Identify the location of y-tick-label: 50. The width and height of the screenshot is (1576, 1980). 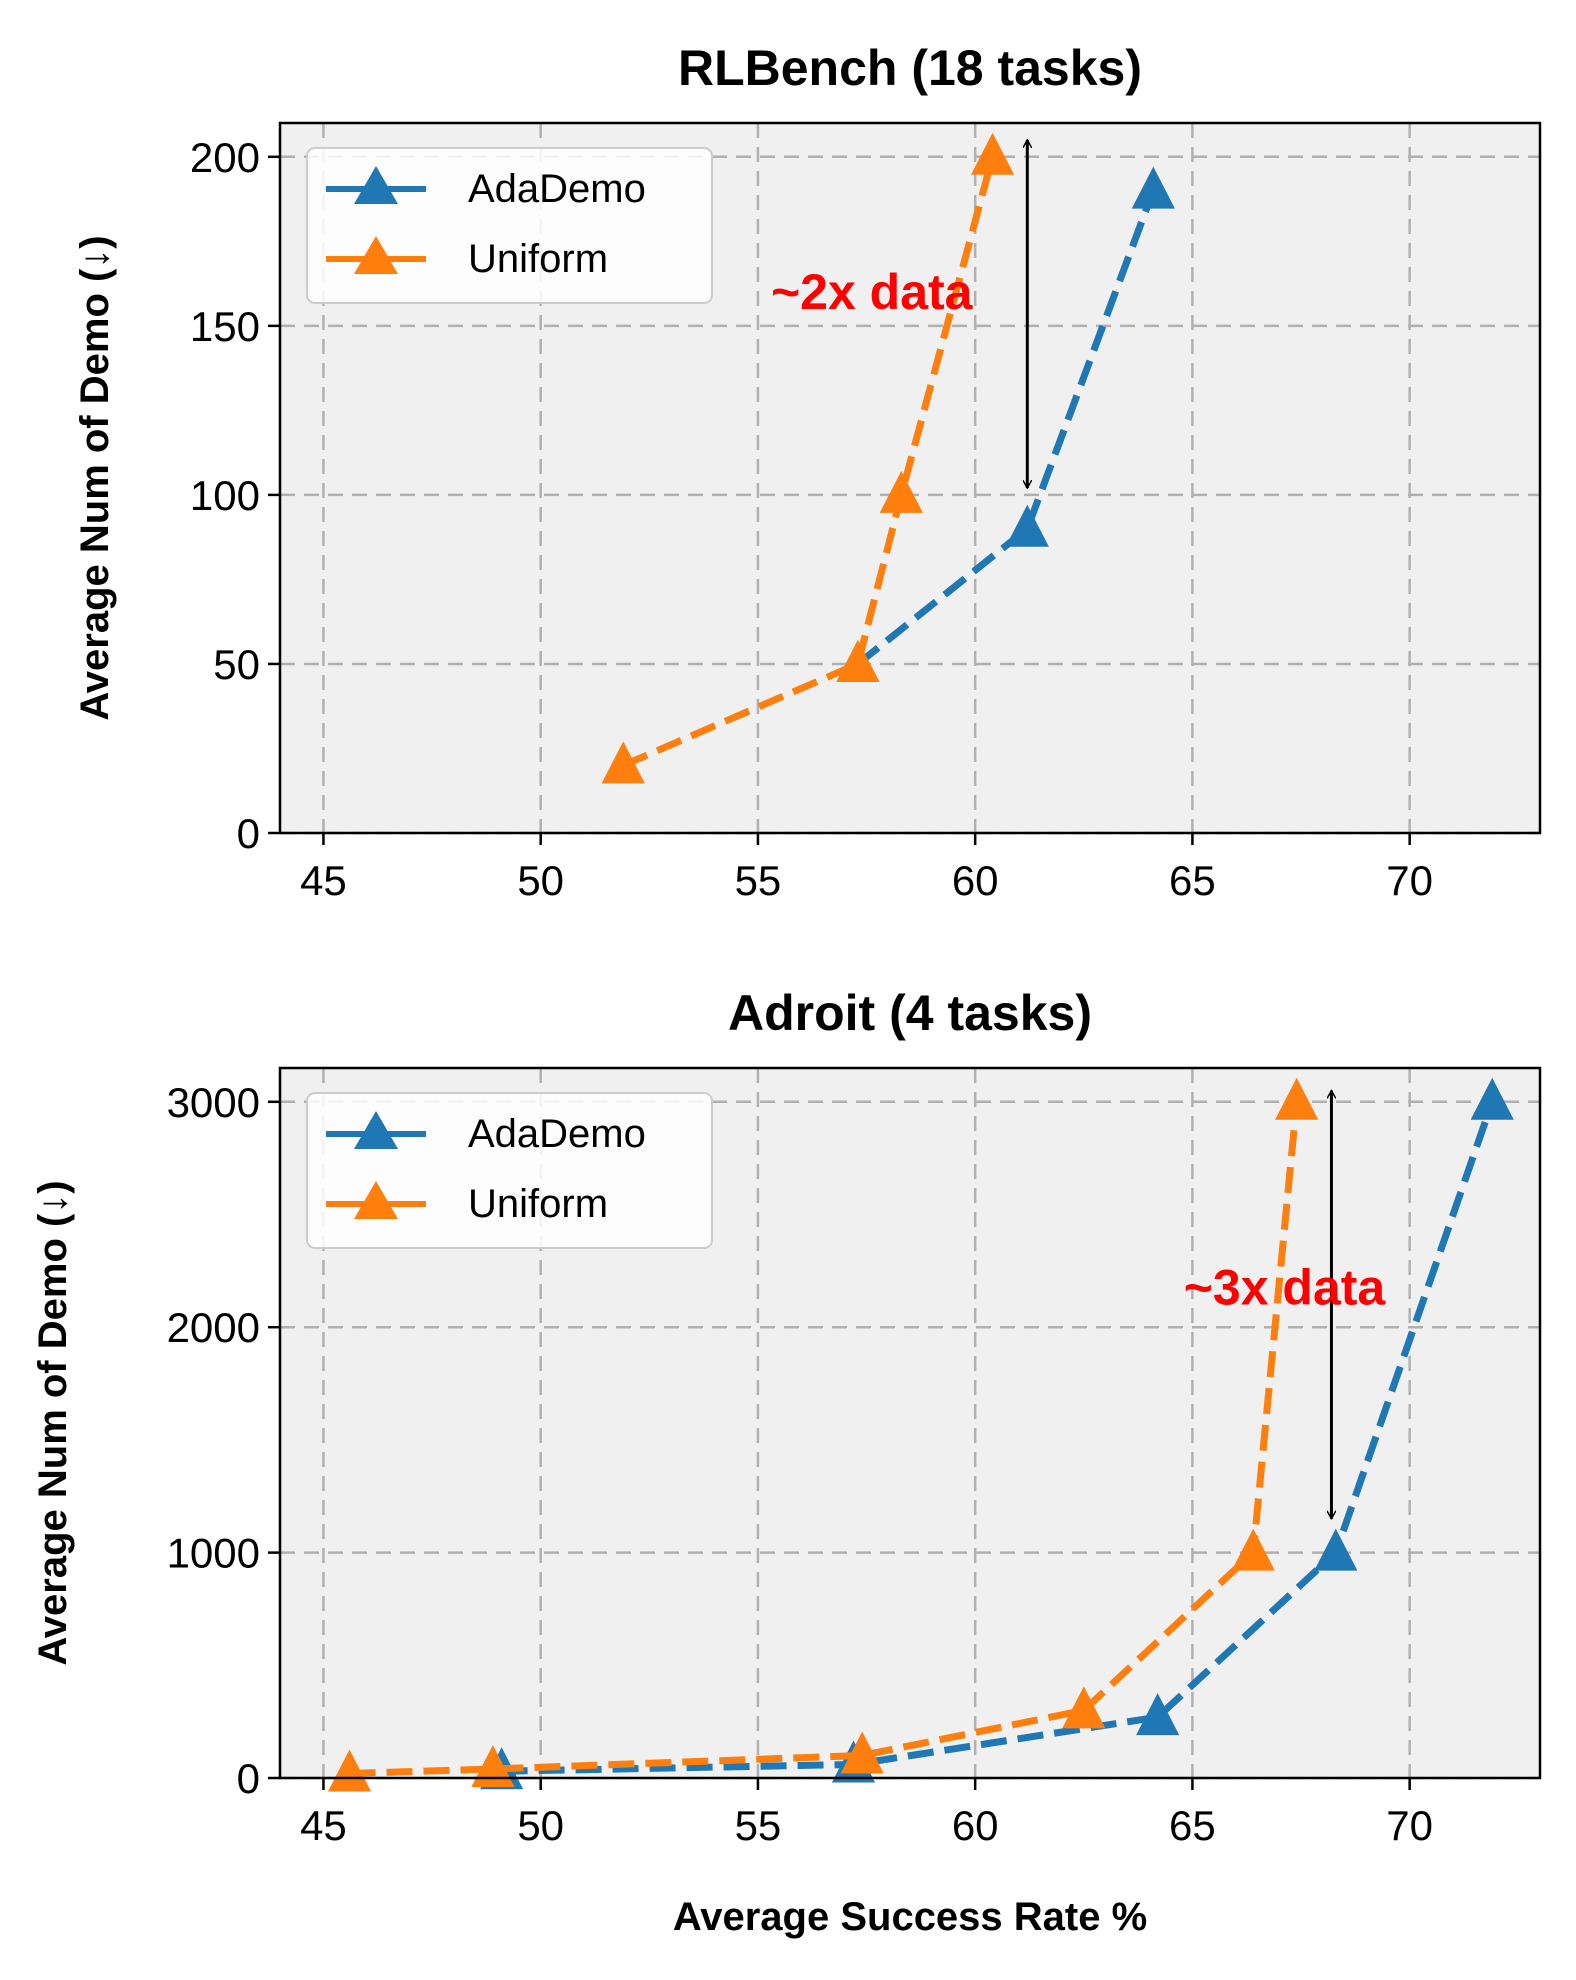
(236, 664).